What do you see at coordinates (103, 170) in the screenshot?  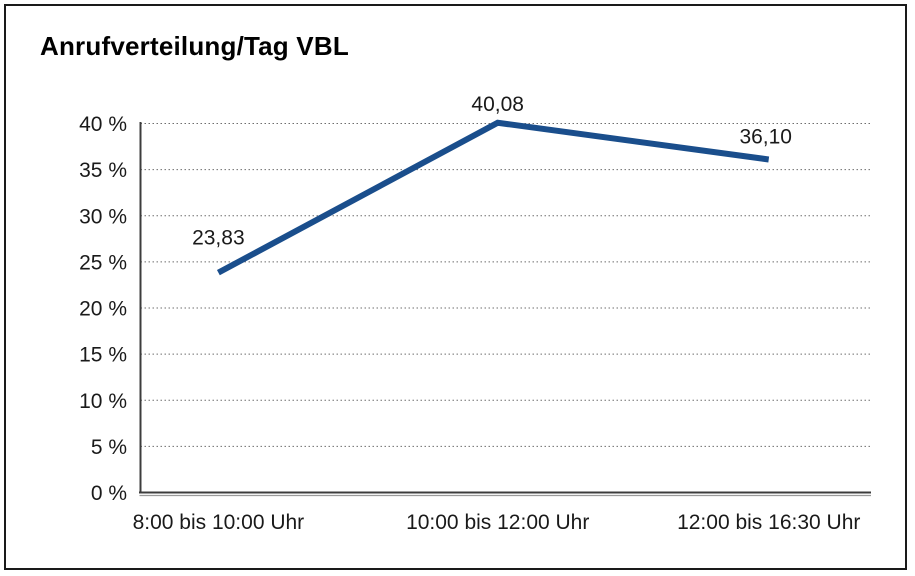 I see `y-tick-label: 35 %` at bounding box center [103, 170].